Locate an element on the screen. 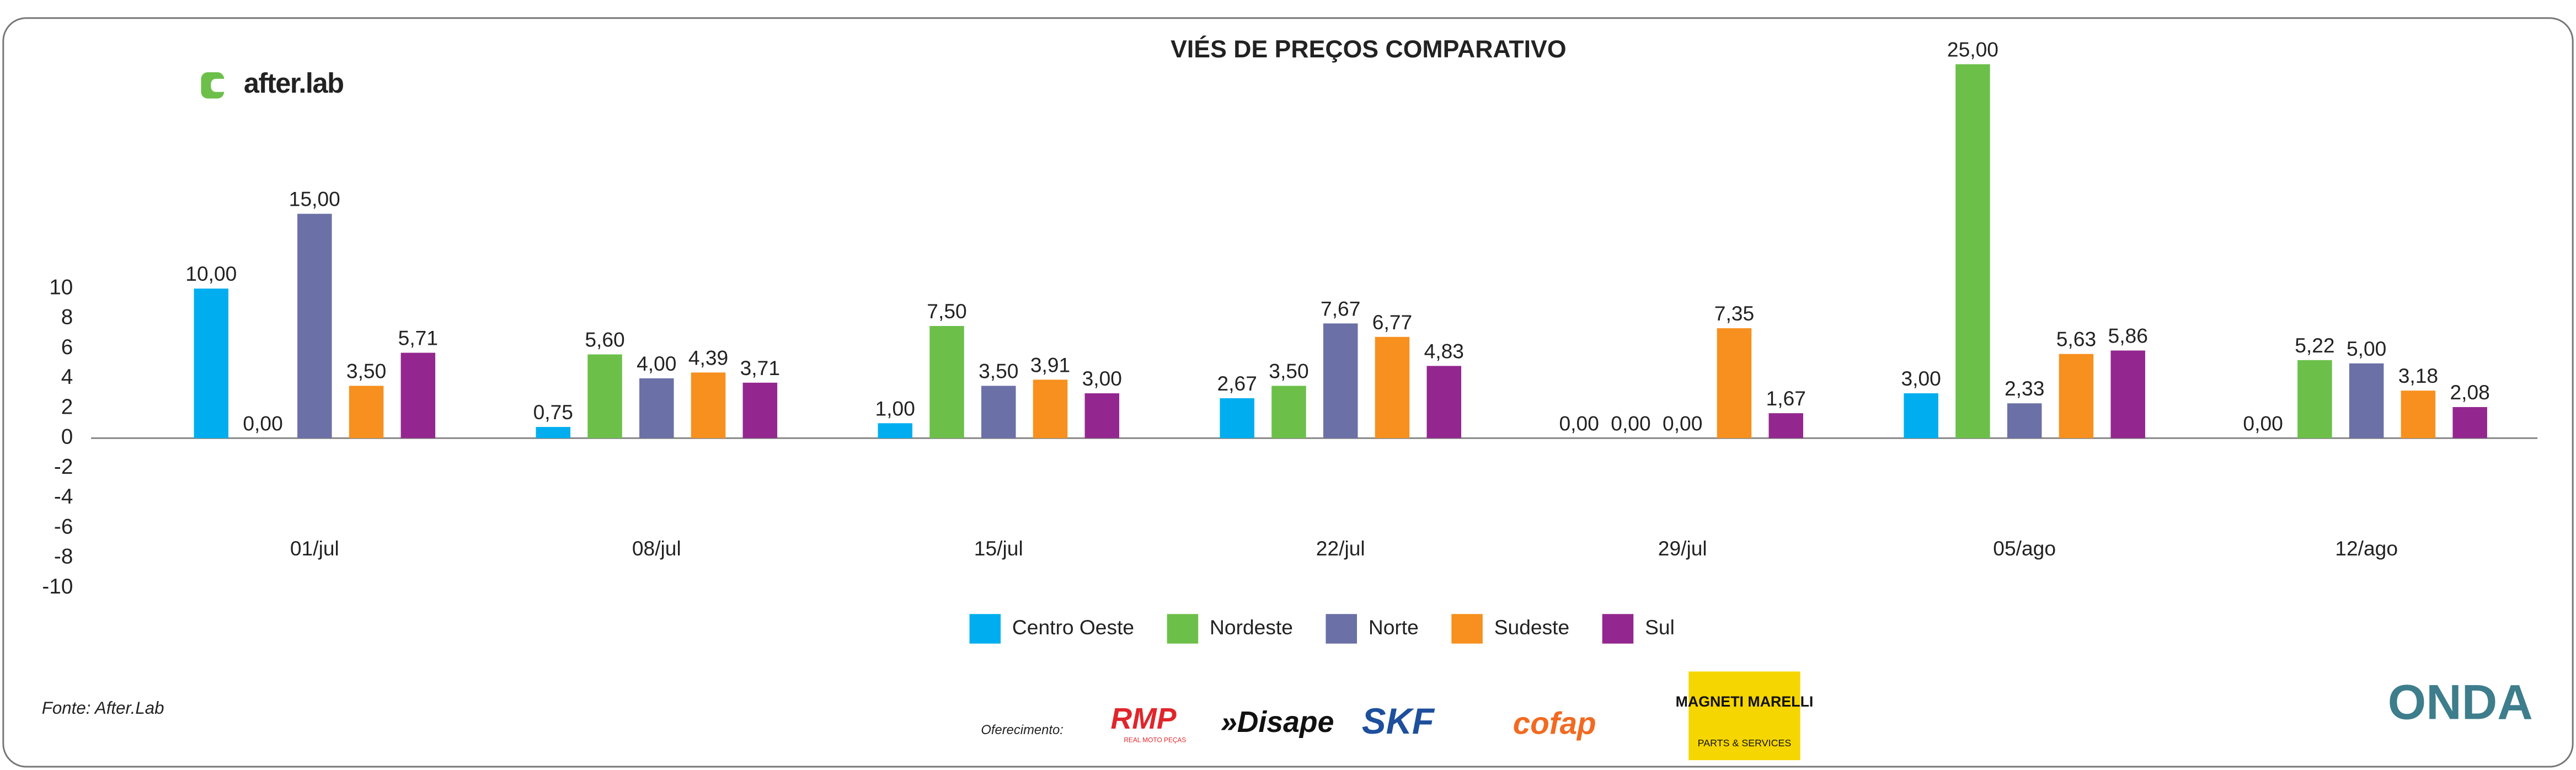 This screenshot has width=2576, height=770. x-tick-label: 12/ago is located at coordinates (2366, 548).